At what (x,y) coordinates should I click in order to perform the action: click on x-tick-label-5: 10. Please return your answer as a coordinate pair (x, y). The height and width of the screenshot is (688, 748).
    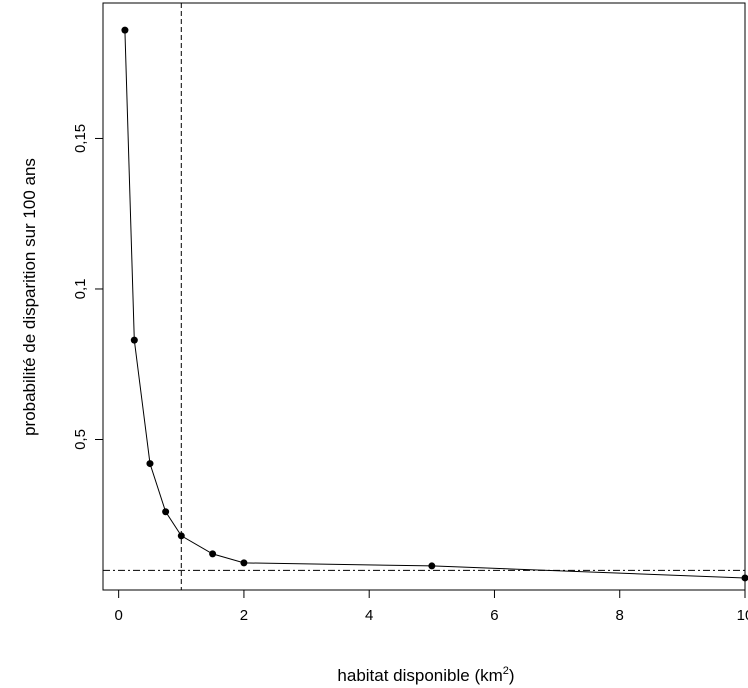
    Looking at the image, I should click on (742, 615).